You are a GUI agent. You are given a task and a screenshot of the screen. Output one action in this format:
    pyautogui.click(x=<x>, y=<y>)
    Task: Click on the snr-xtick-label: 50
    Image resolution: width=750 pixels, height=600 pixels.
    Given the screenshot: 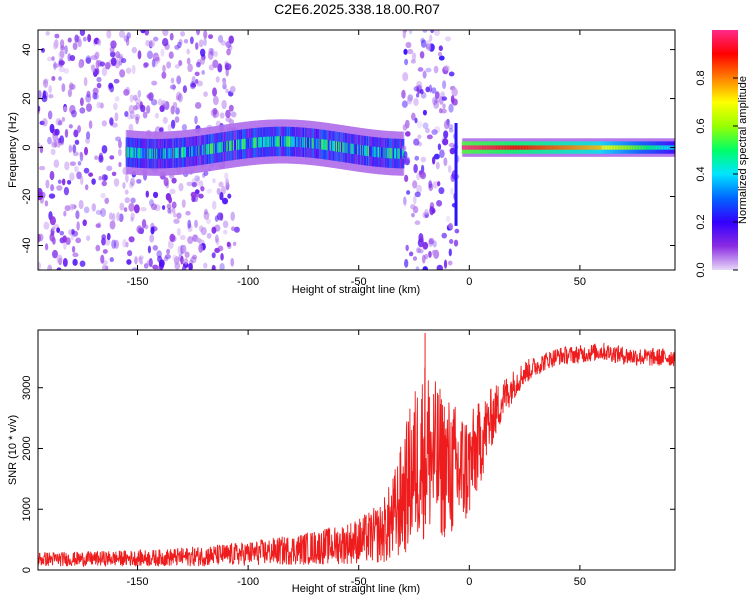 What is the action you would take?
    pyautogui.click(x=580, y=582)
    